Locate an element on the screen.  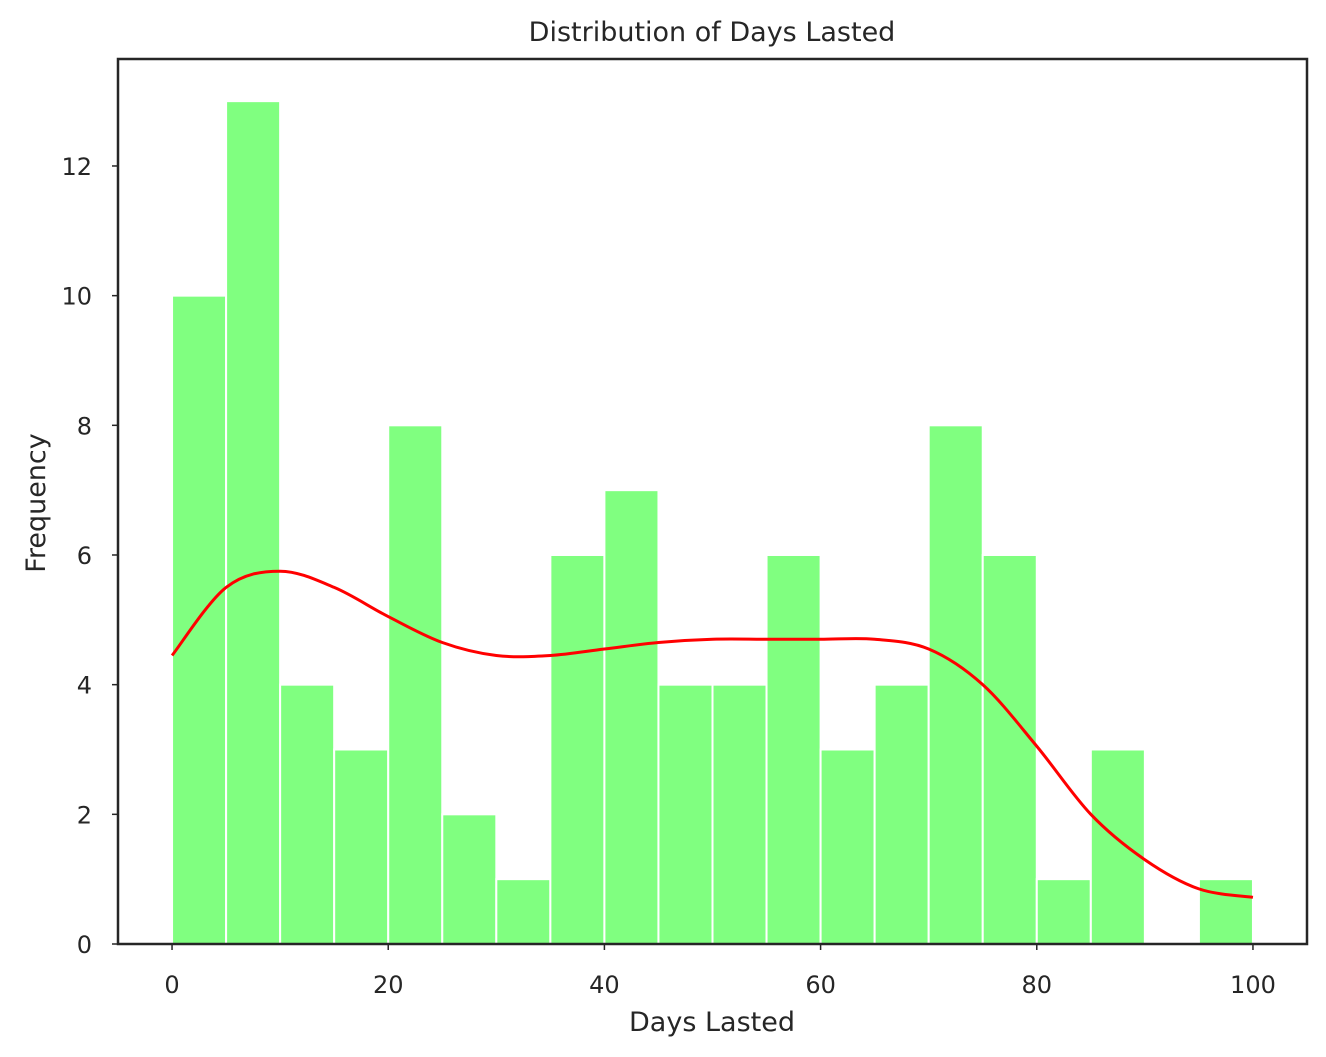
y-tick-label: 0 is located at coordinates (84, 945).